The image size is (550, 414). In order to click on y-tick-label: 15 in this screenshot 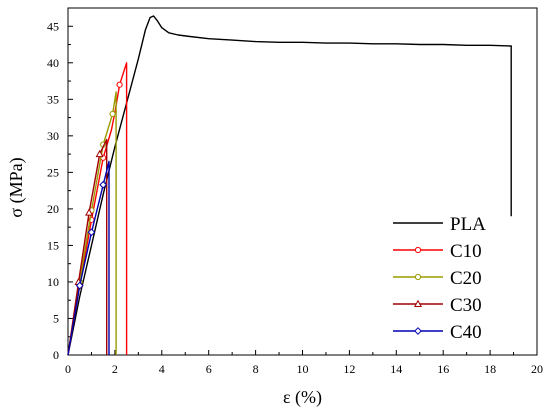, I will do `click(53, 245)`.